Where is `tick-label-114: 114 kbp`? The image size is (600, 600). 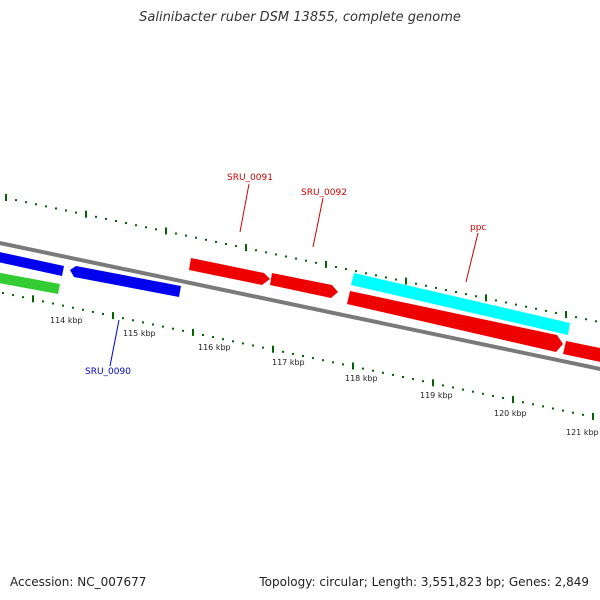
tick-label-114: 114 kbp is located at coordinates (66, 320).